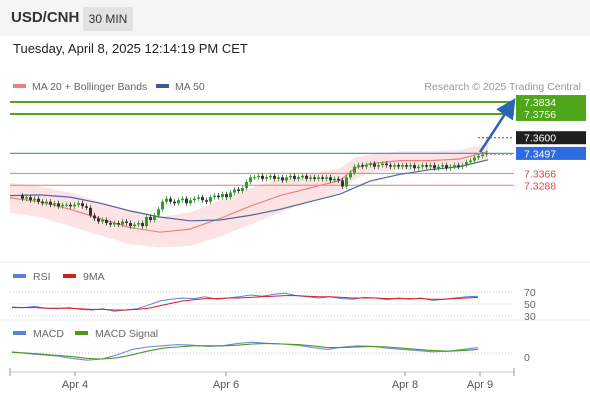 Image resolution: width=590 pixels, height=400 pixels. Describe the element at coordinates (497, 125) in the screenshot. I see `forecast-arrow` at that location.